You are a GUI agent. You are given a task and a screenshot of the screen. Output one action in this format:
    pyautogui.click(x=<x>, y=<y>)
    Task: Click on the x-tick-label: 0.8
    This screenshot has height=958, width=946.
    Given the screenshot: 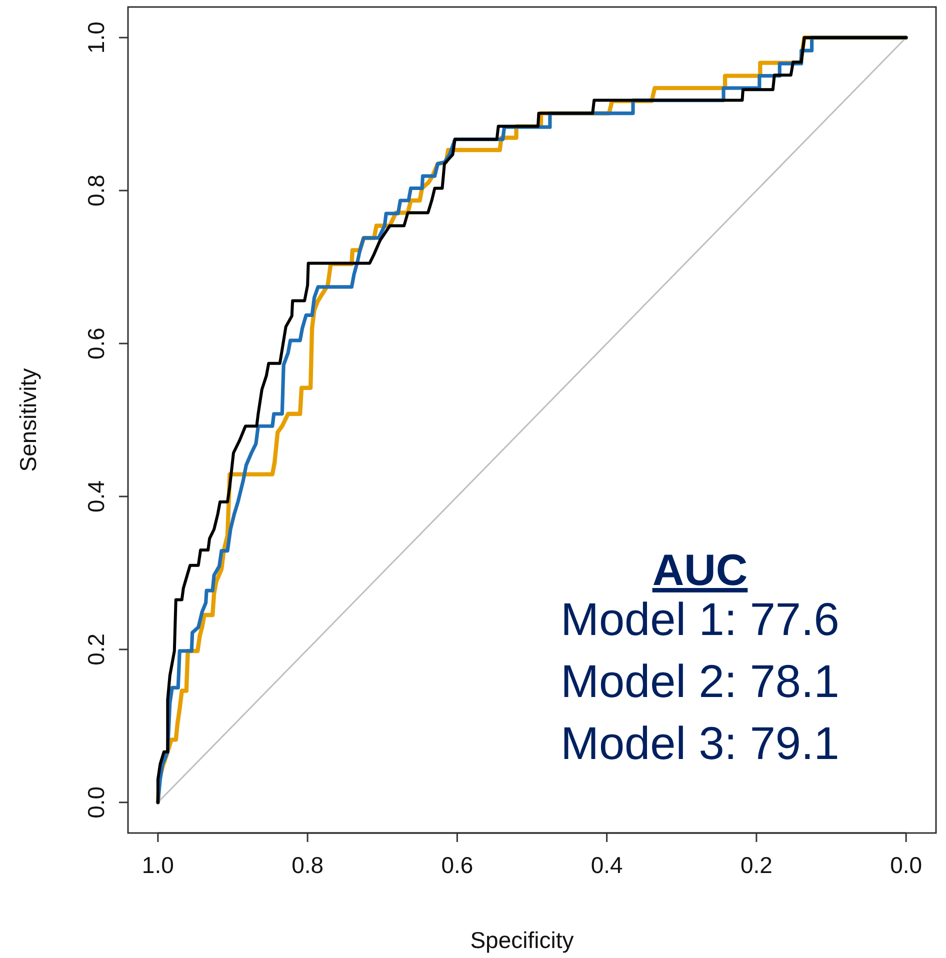 What is the action you would take?
    pyautogui.click(x=308, y=865)
    